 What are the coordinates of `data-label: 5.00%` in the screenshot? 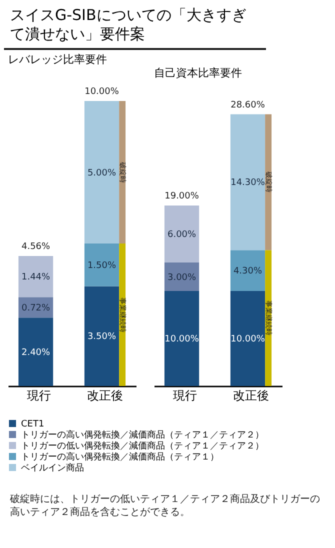 It's located at (101, 173).